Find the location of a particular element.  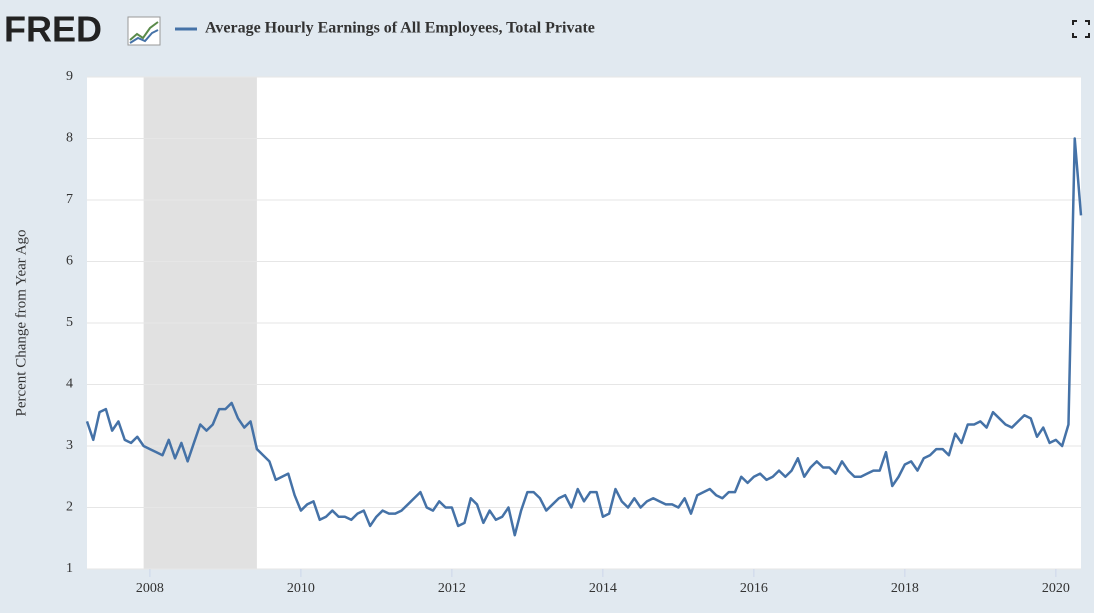

x-tick-label: 2008 is located at coordinates (150, 588).